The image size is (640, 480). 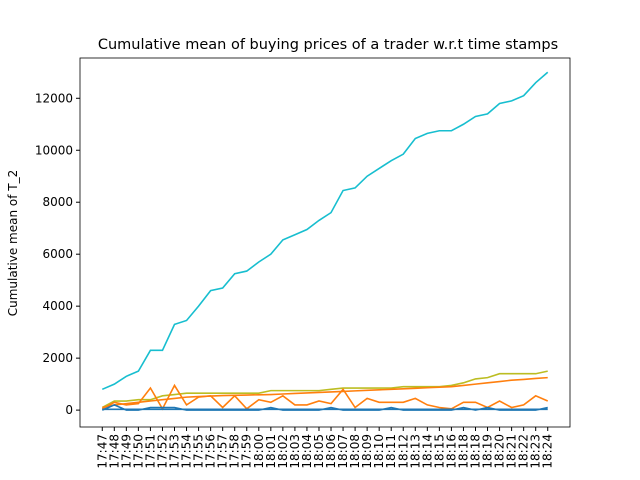 I want to click on x-tick-label: 17:59, so click(x=247, y=451).